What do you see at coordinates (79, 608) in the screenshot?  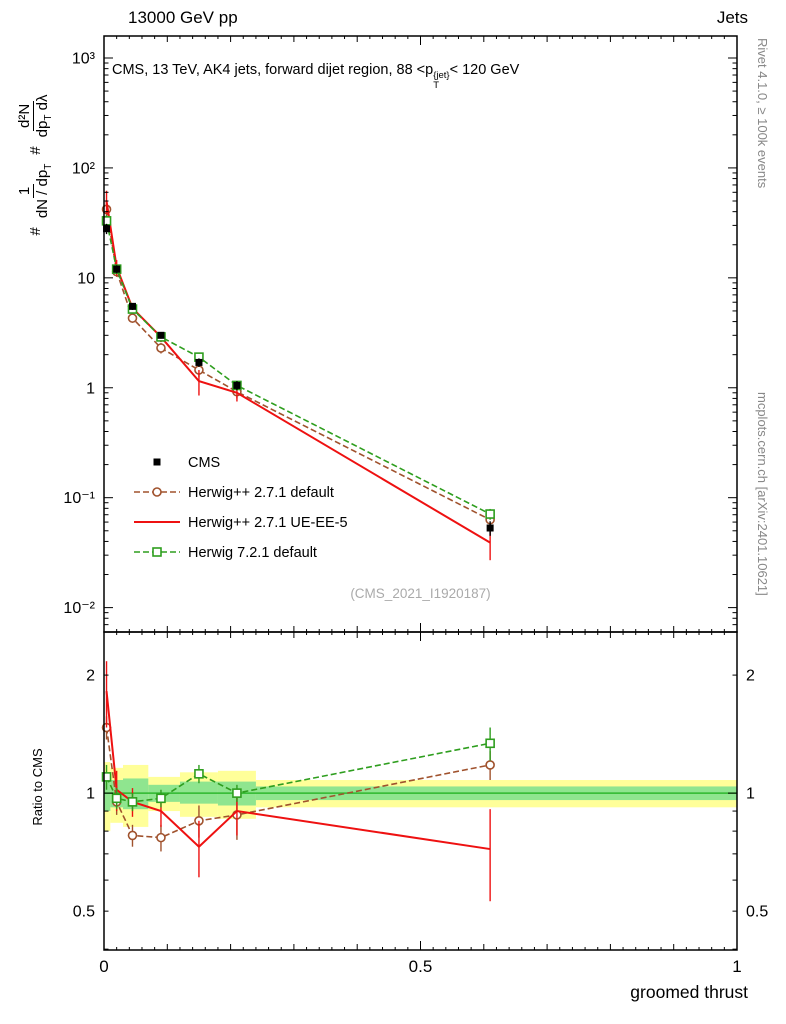 I see `y-tick-label: 10⁻²` at bounding box center [79, 608].